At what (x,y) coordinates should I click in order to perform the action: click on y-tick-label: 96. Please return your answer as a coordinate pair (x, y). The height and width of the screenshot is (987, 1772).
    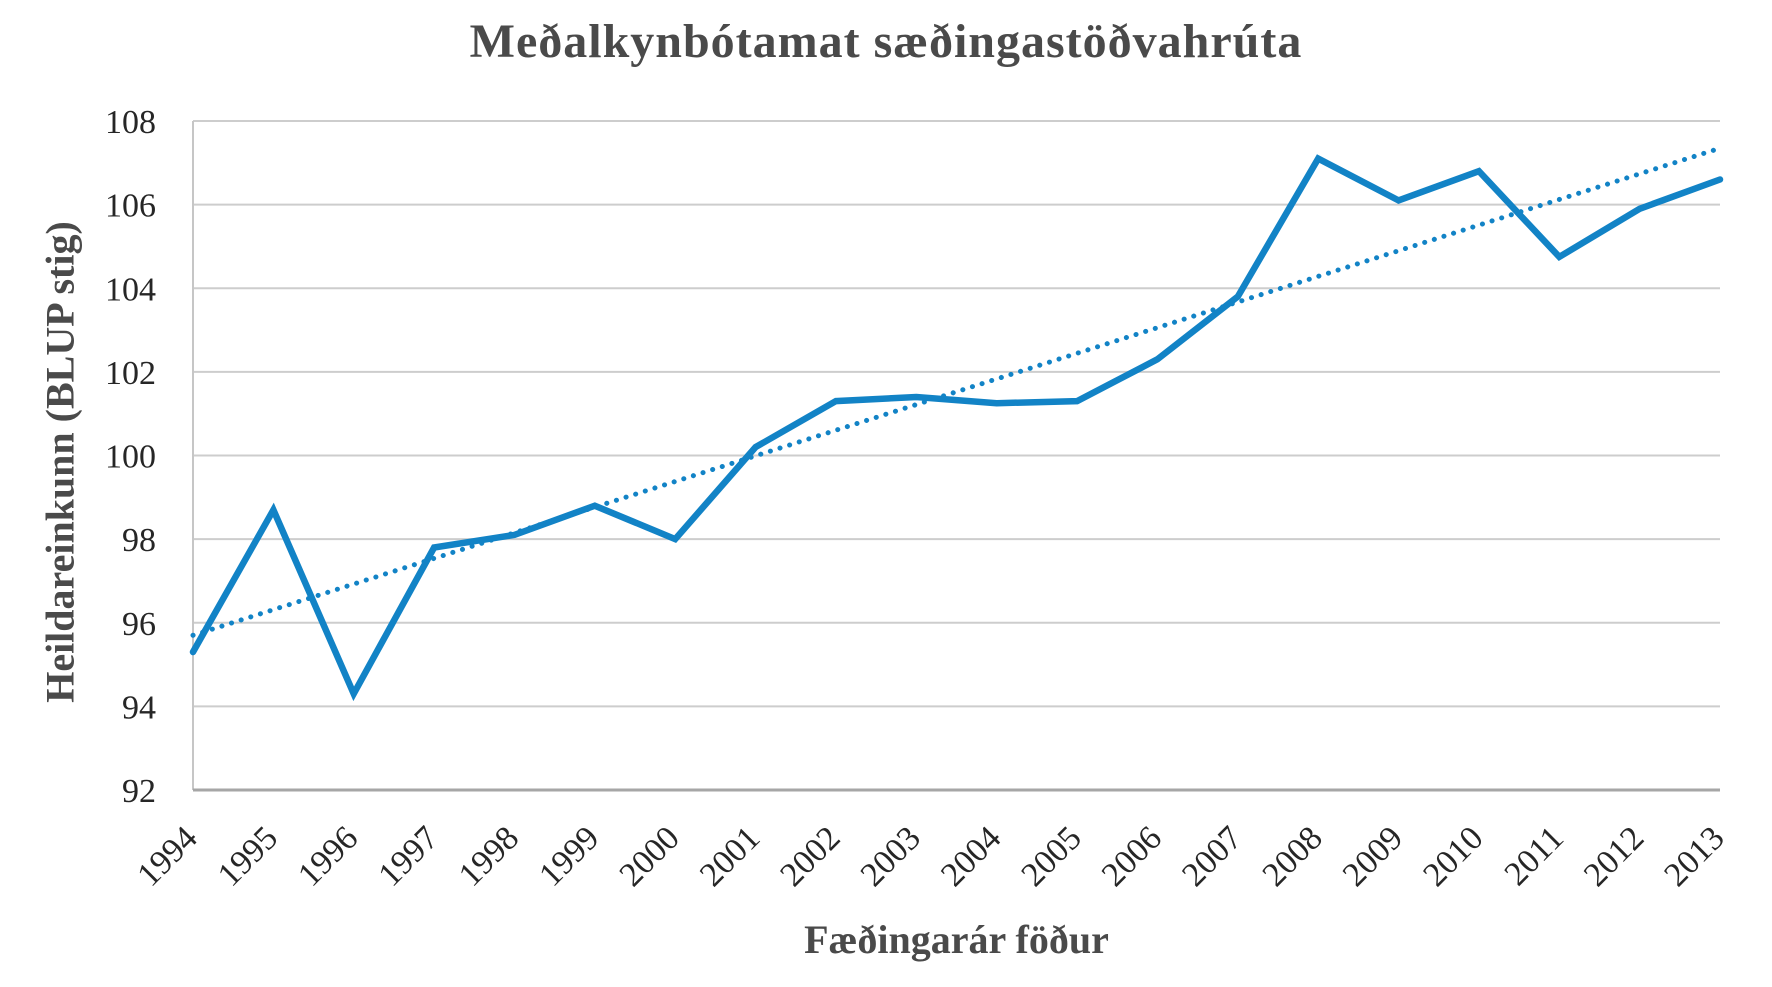
    Looking at the image, I should click on (139, 624).